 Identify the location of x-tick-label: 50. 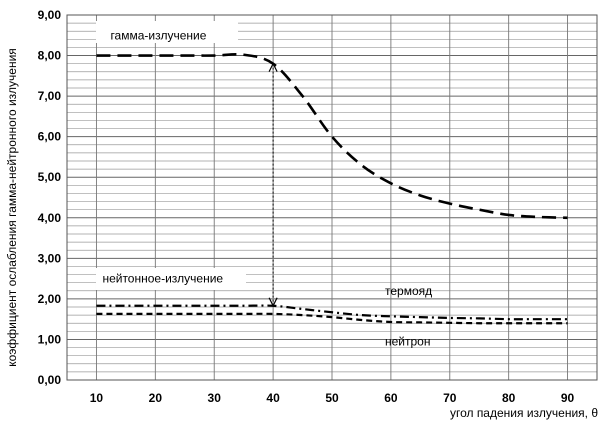
(332, 398).